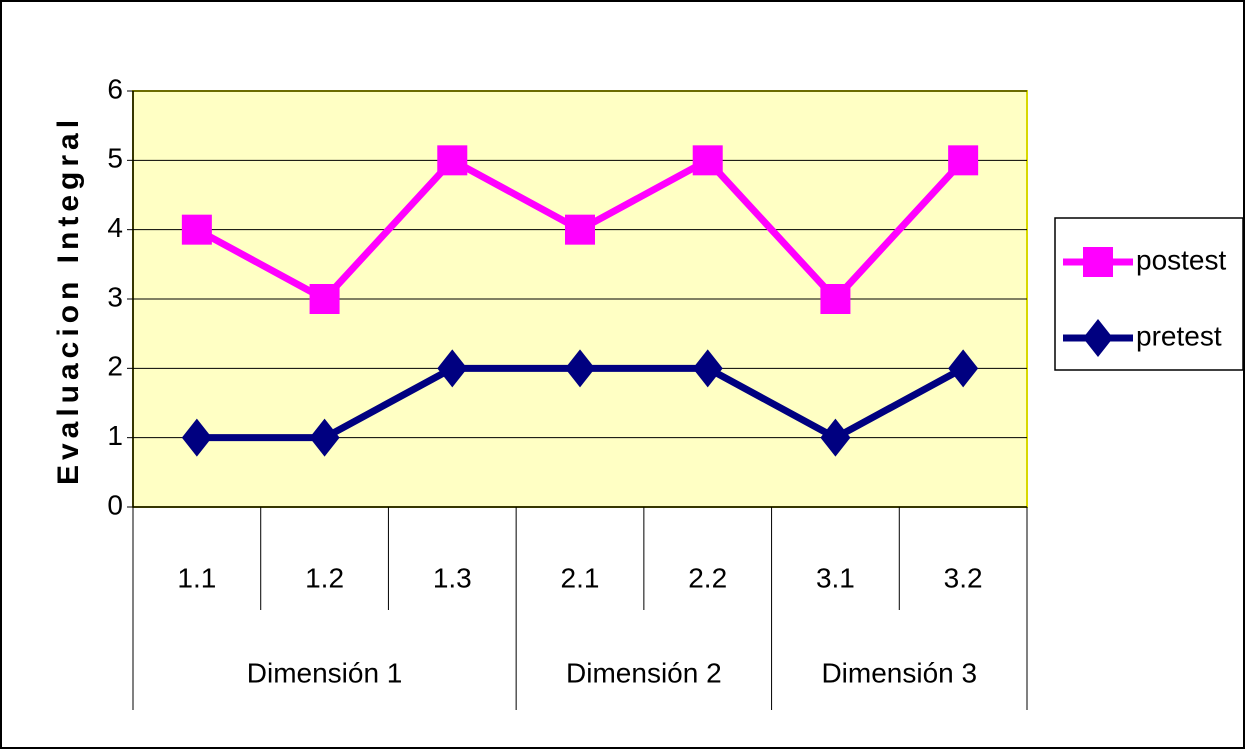 The height and width of the screenshot is (749, 1245). What do you see at coordinates (68, 300) in the screenshot?
I see `y-axis-label: Evaluacion Integral` at bounding box center [68, 300].